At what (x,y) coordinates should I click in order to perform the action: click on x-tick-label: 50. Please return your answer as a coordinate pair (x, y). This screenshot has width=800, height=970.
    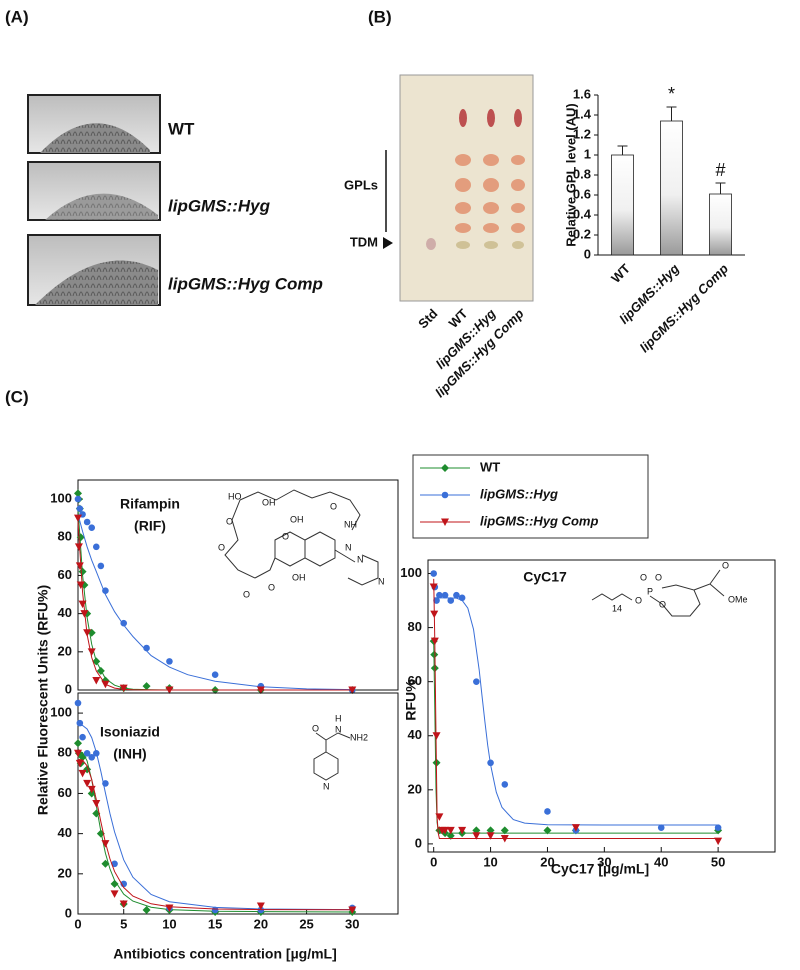
    Looking at the image, I should click on (718, 861).